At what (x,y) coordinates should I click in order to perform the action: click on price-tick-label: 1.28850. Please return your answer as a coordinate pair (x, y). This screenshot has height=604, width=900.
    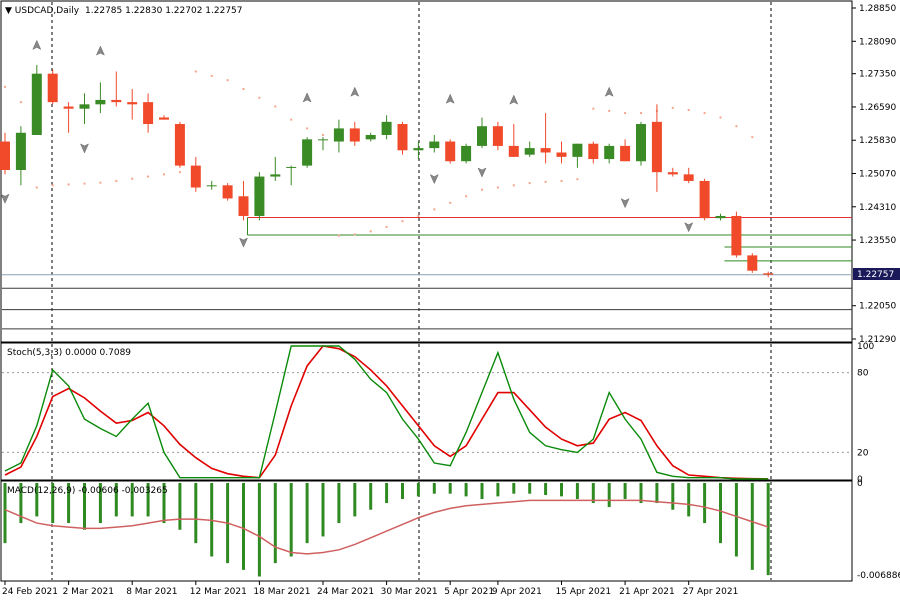
    Looking at the image, I should click on (877, 9).